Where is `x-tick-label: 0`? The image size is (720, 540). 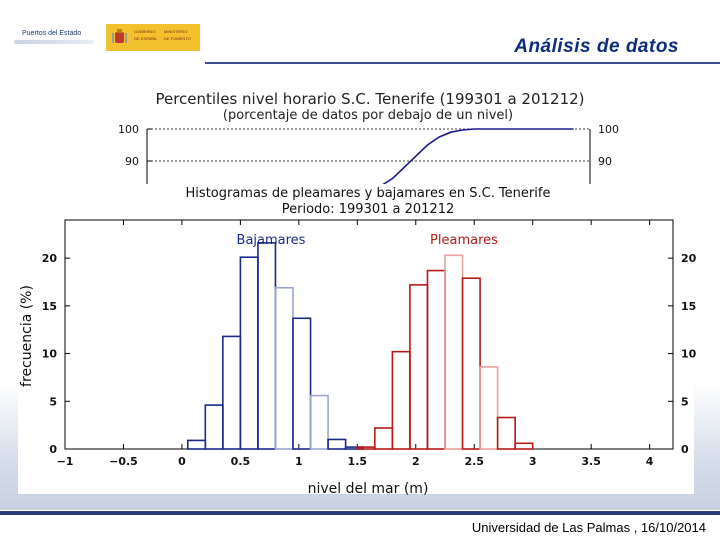
x-tick-label: 0 is located at coordinates (182, 461).